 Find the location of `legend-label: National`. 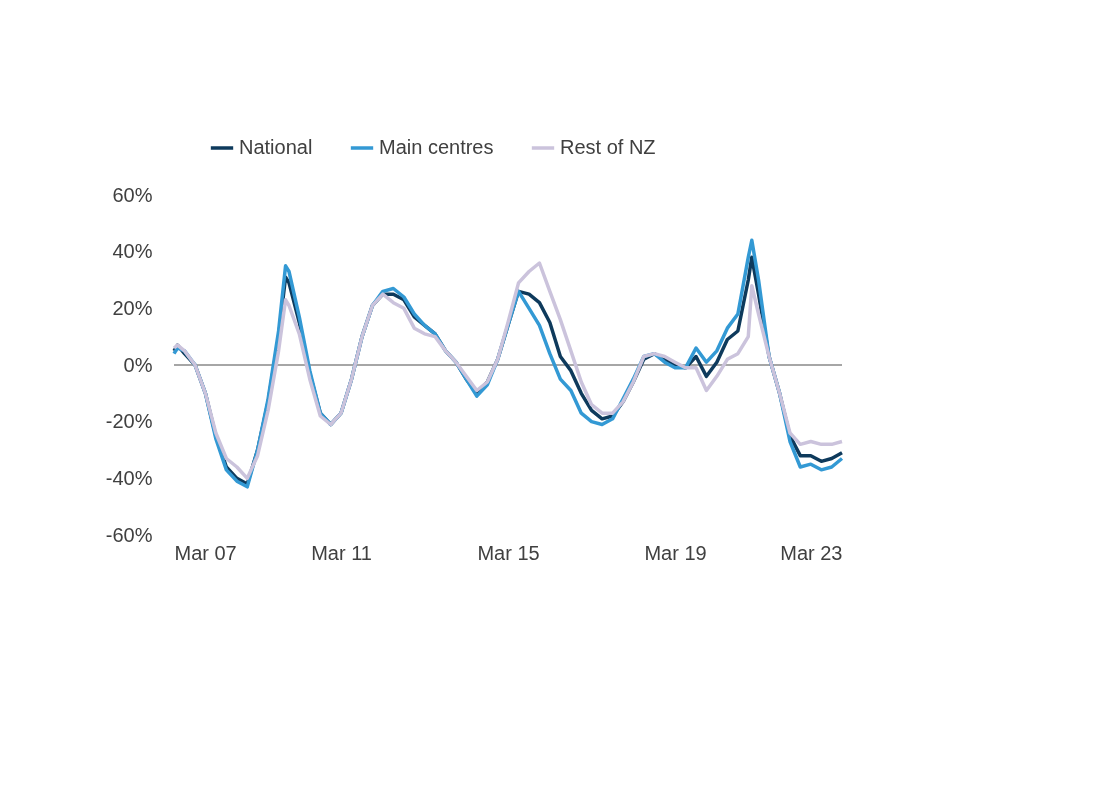

legend-label: National is located at coordinates (276, 147).